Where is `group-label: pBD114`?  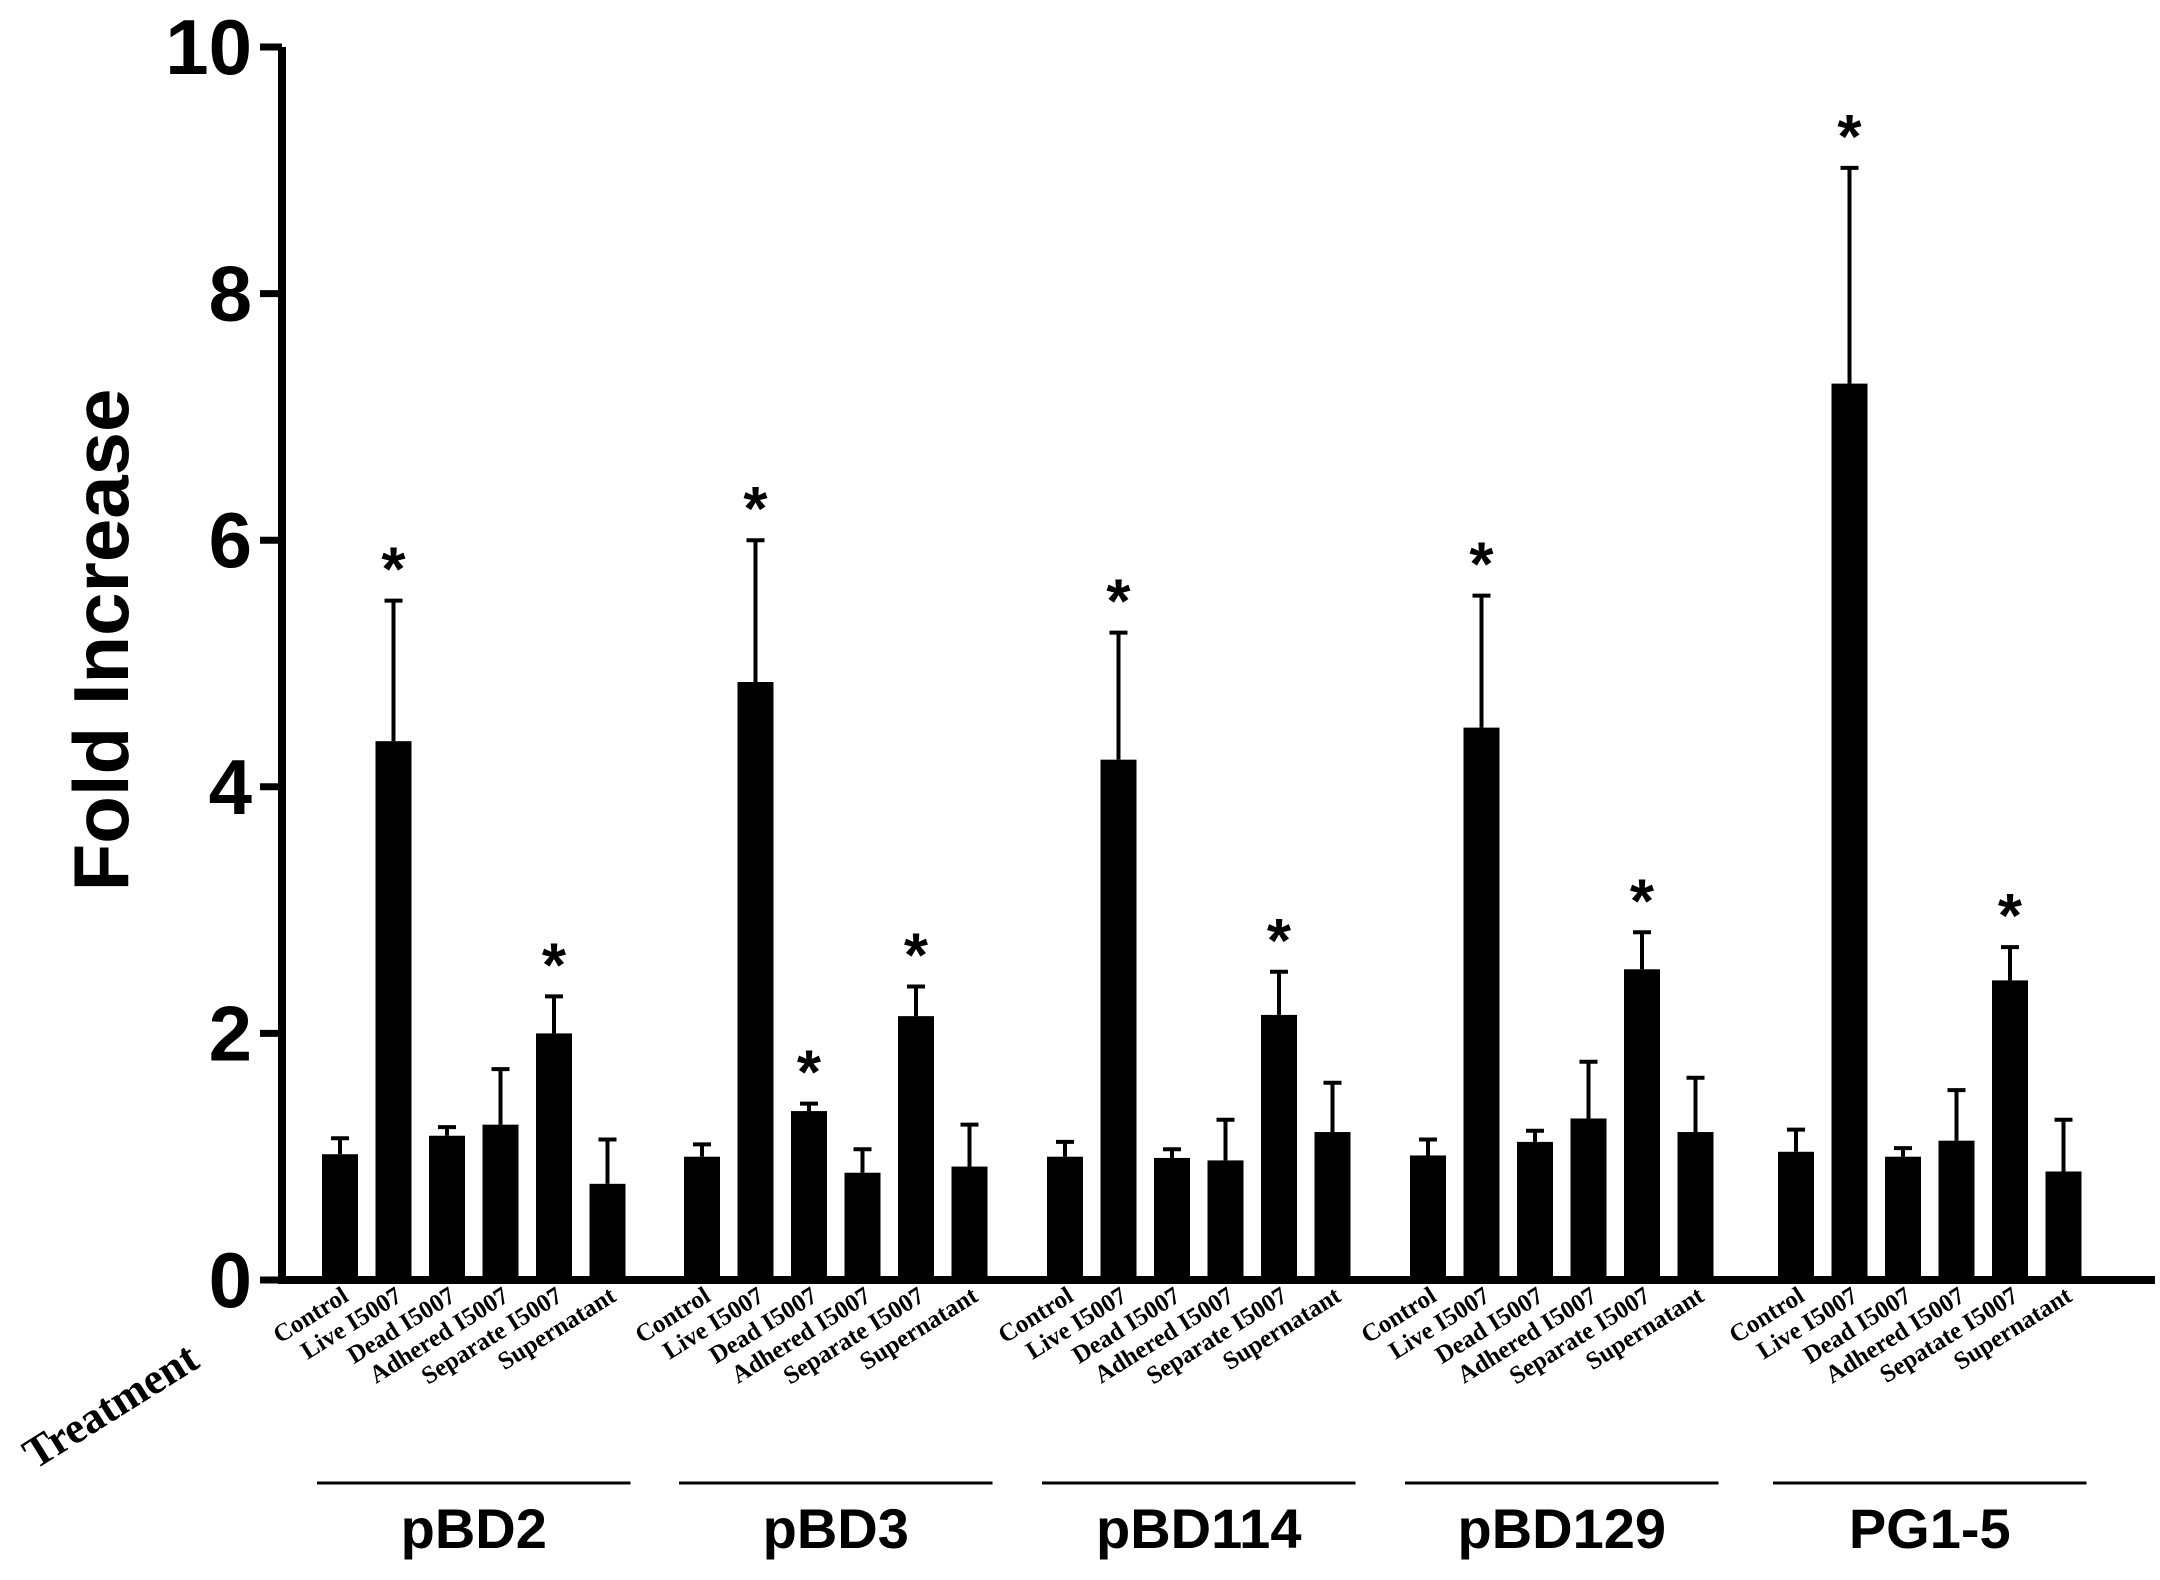
group-label: pBD114 is located at coordinates (1198, 1528).